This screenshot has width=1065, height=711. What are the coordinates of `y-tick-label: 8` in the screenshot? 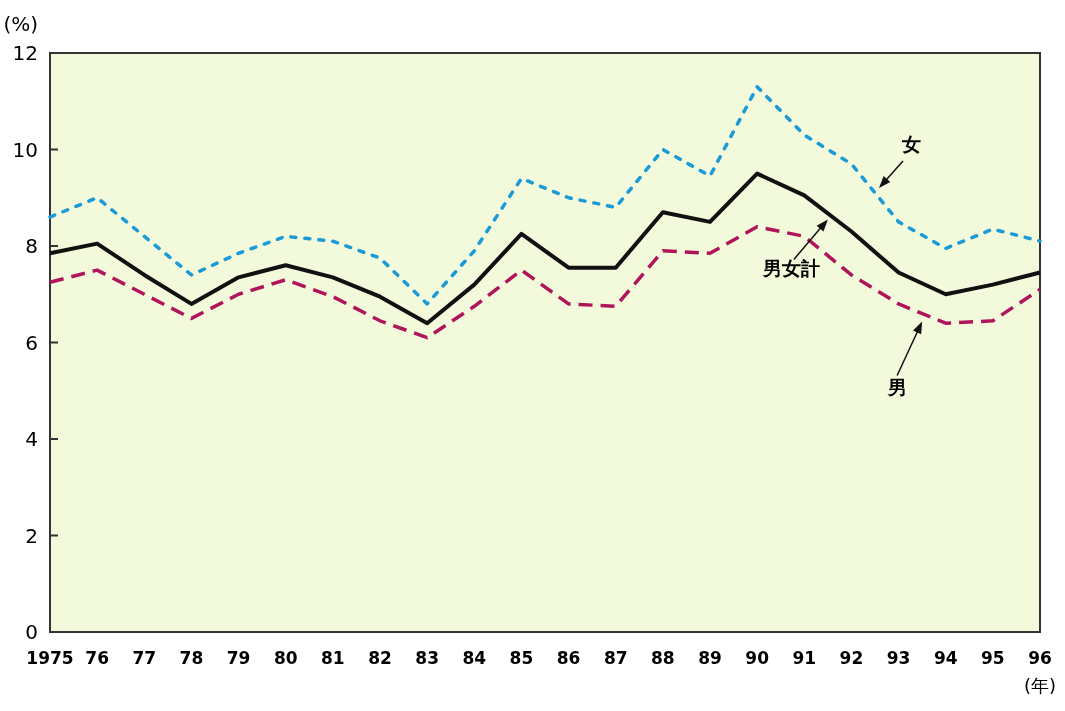 It's located at (31, 246).